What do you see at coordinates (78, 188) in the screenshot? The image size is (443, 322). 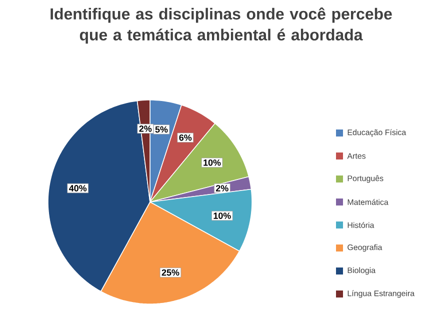 I see `data-label: 40%` at bounding box center [78, 188].